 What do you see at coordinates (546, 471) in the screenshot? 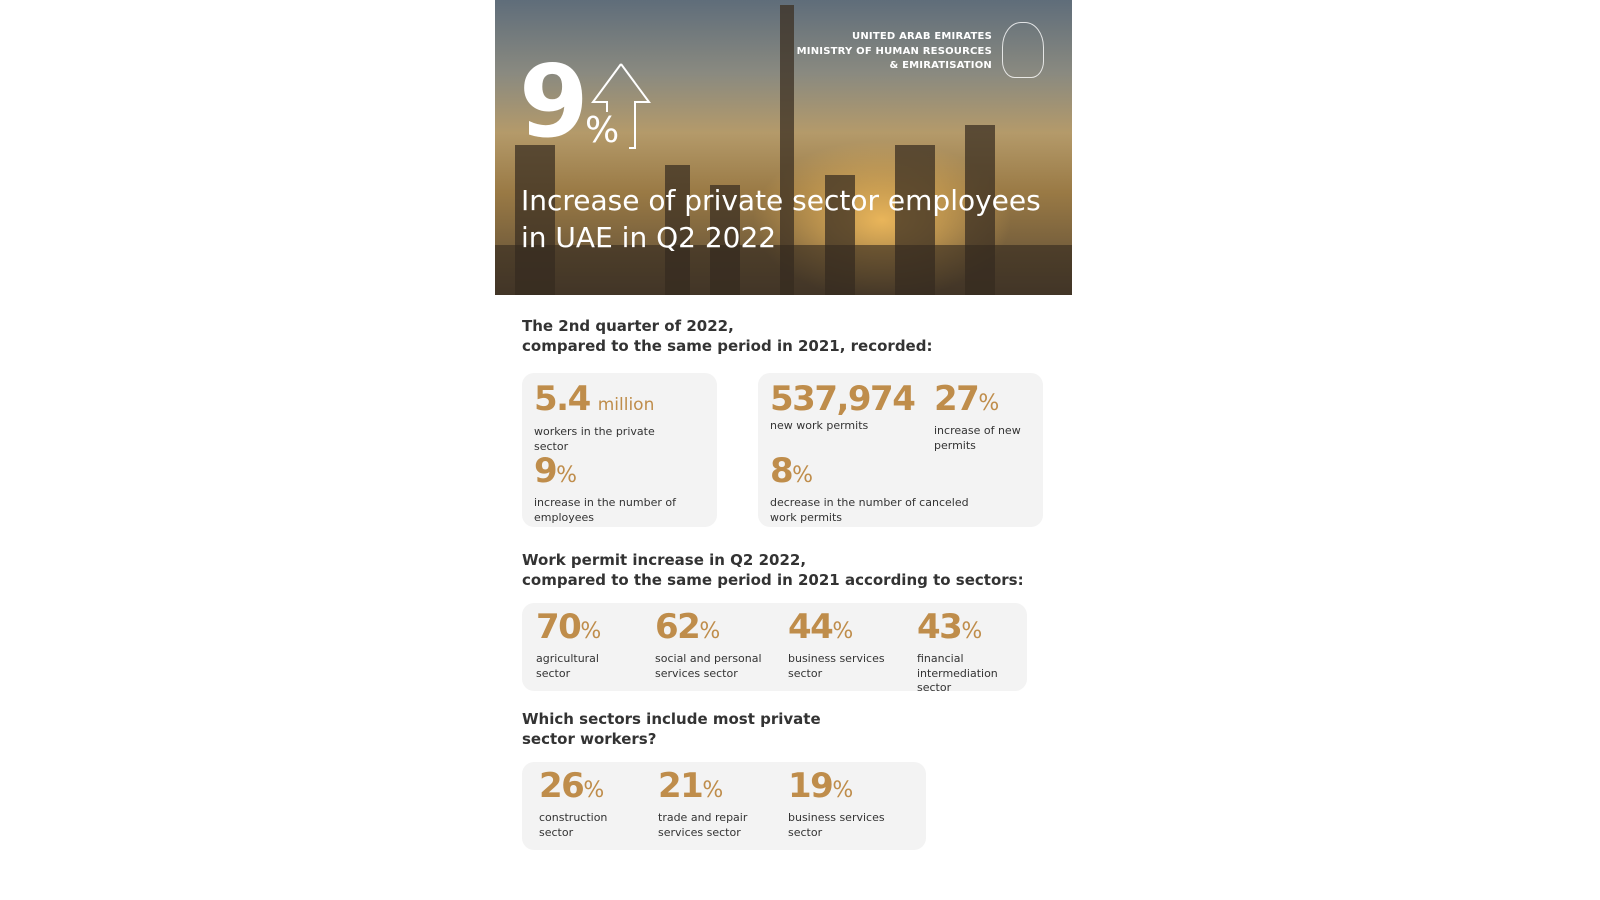
I see `stat-value: 9` at bounding box center [546, 471].